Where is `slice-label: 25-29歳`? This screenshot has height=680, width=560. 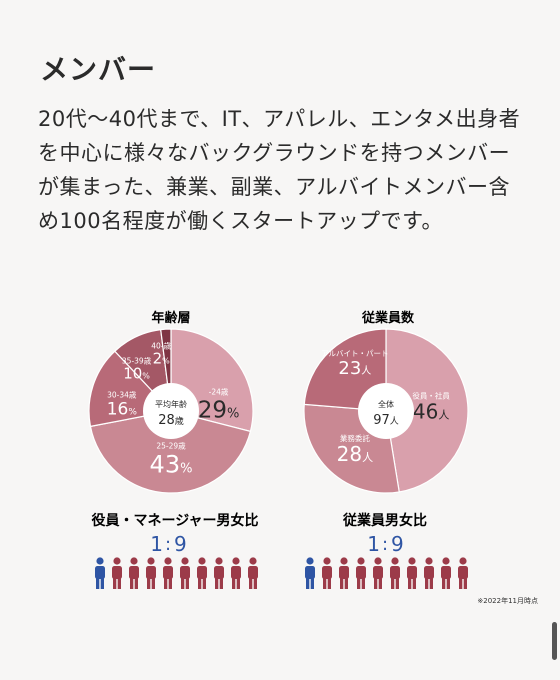 slice-label: 25-29歳 is located at coordinates (171, 446).